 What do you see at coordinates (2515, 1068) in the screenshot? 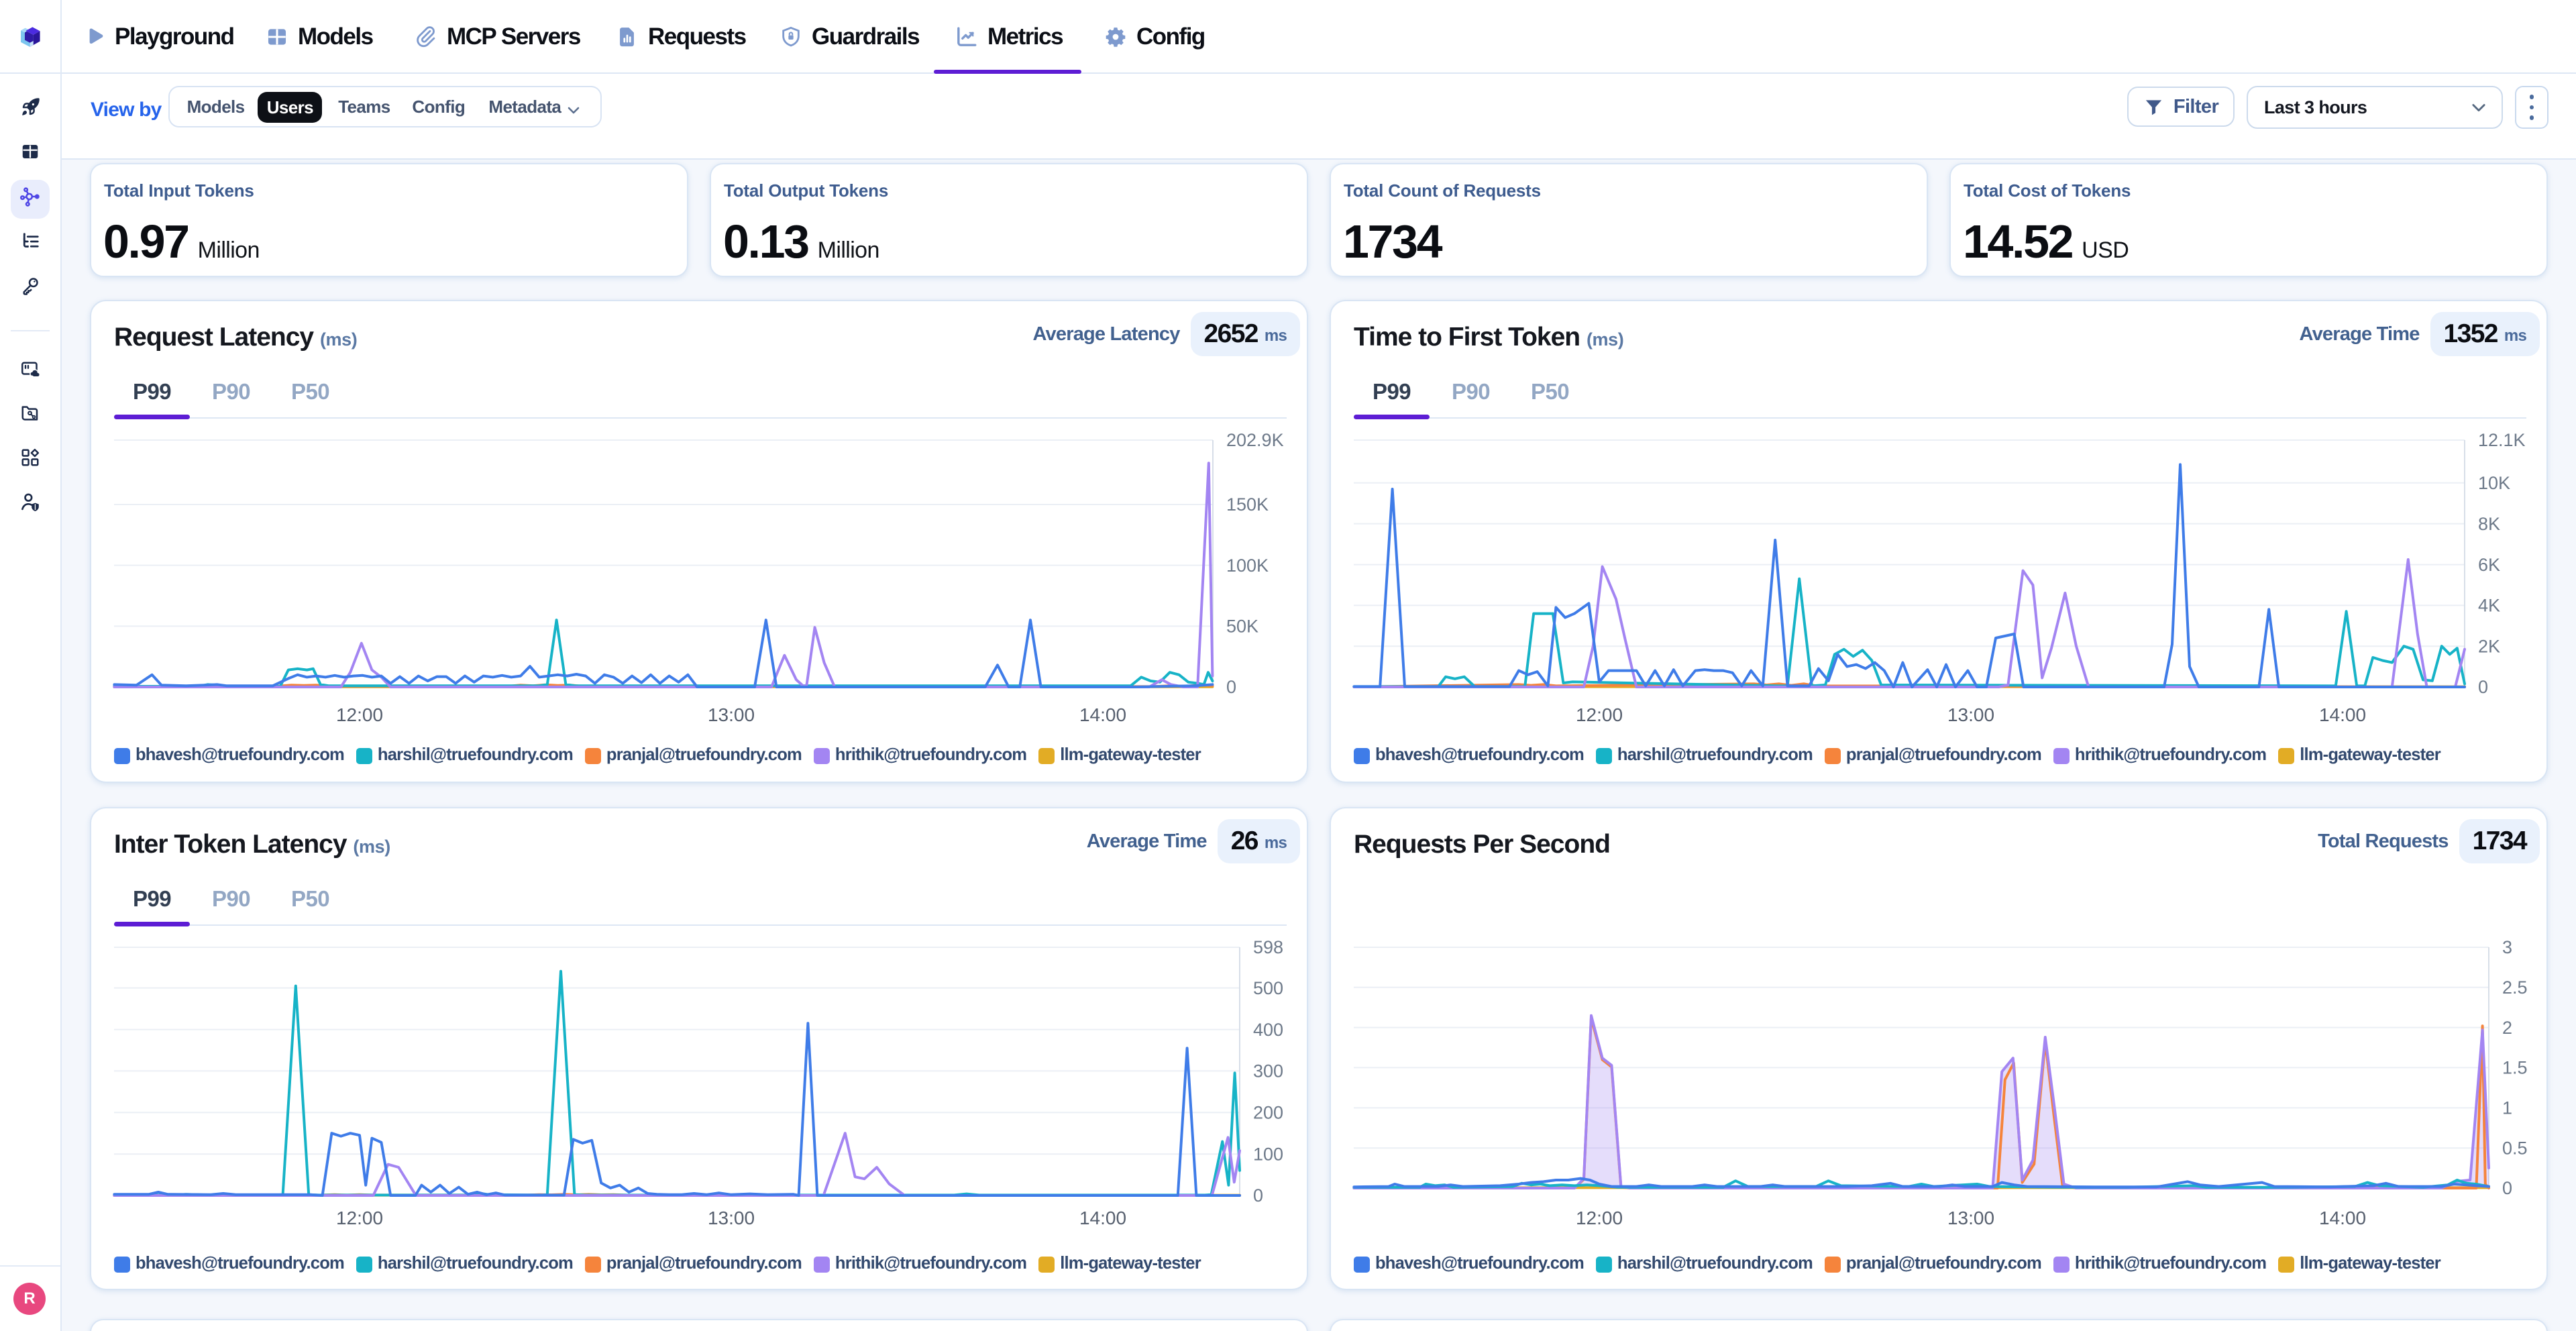
I see `svg-text: 1.5` at bounding box center [2515, 1068].